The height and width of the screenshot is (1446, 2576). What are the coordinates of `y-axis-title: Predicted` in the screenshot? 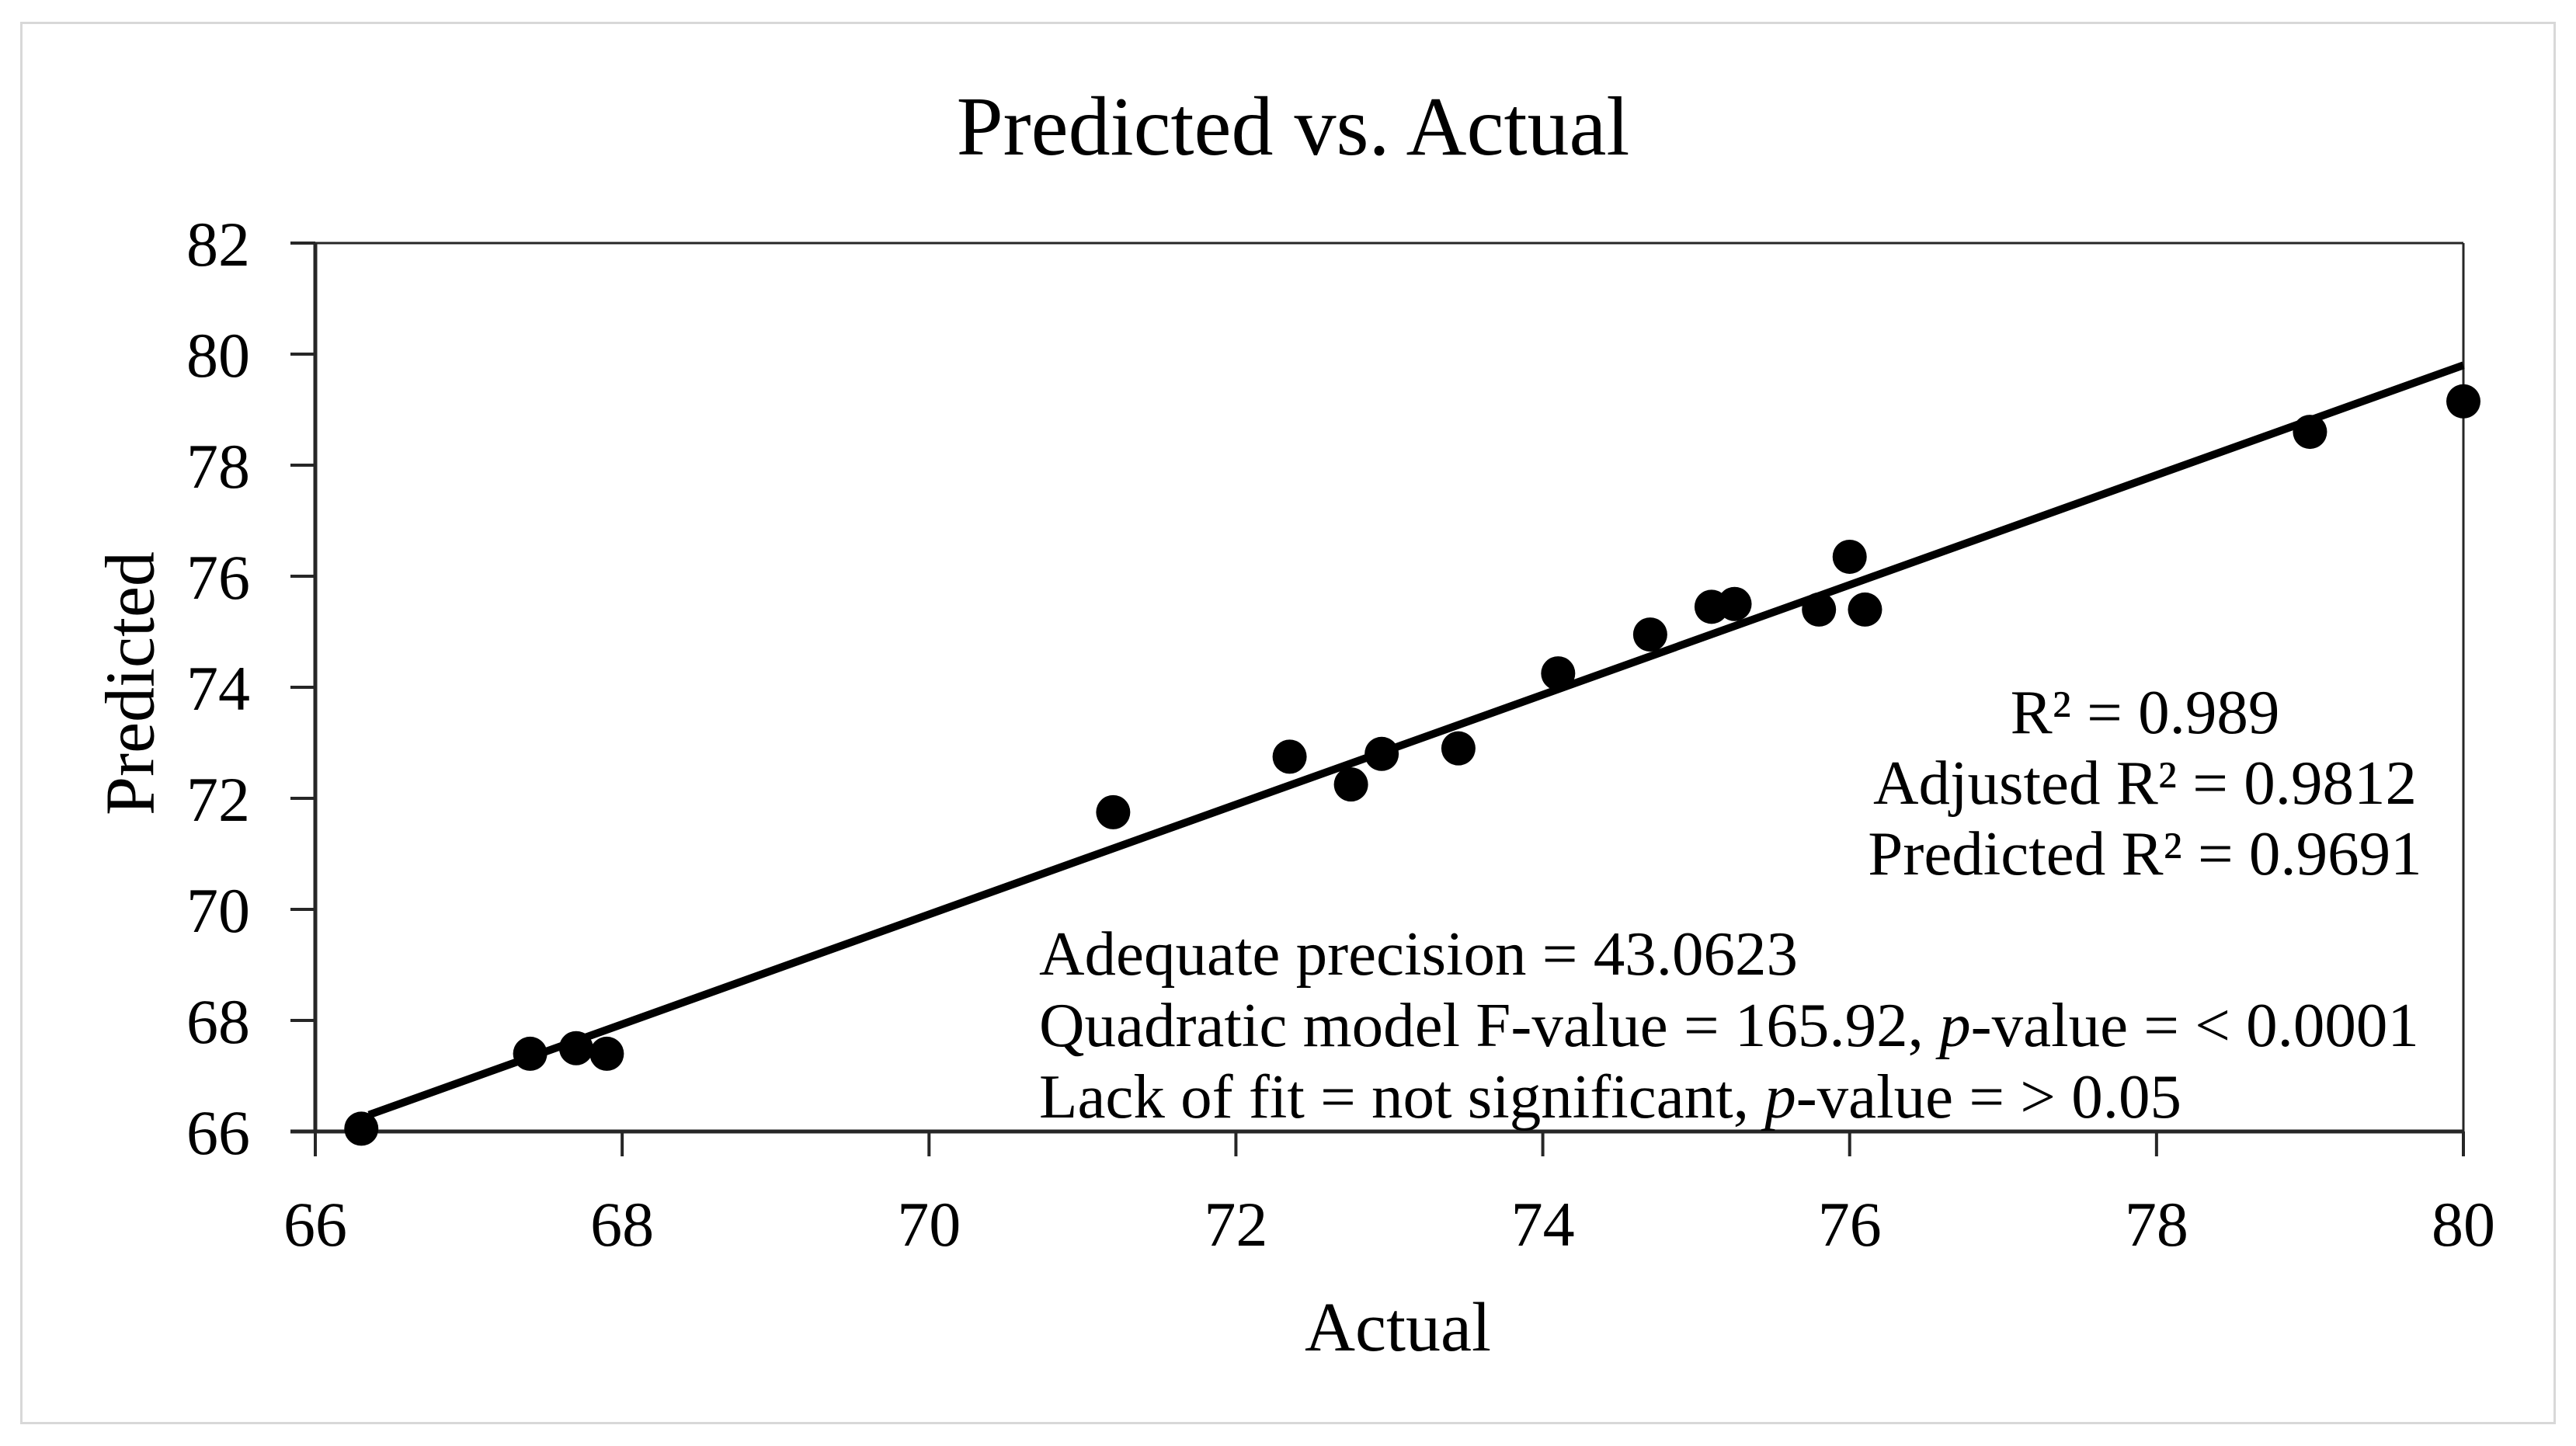 It's located at (130, 683).